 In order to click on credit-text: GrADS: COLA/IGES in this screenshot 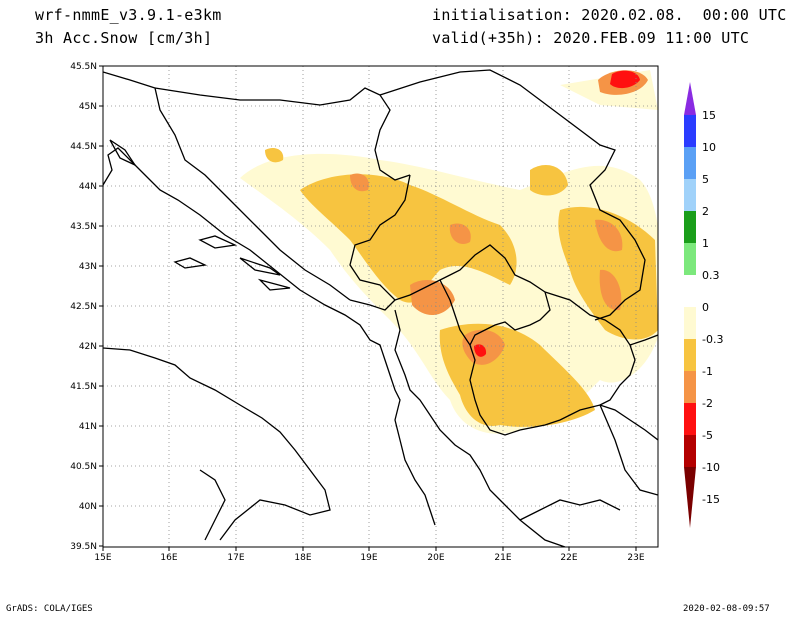, I will do `click(49, 609)`.